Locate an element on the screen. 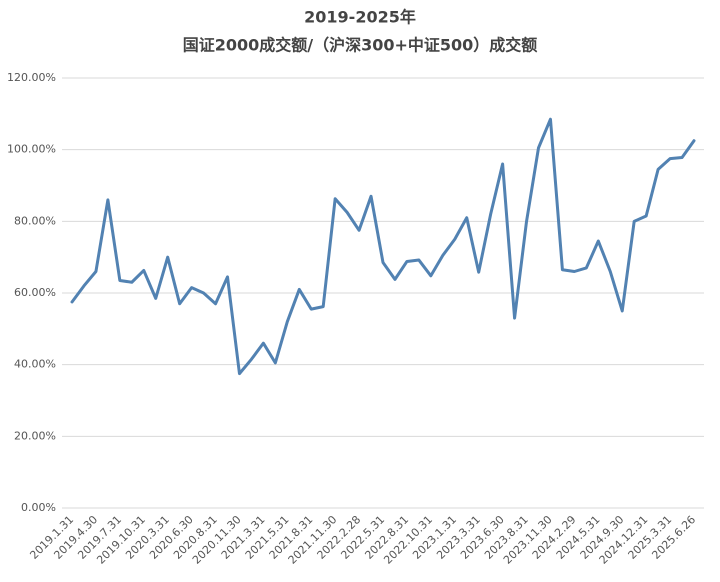 Image resolution: width=720 pixels, height=582 pixels. y-tick-label: 40.00% is located at coordinates (35, 364).